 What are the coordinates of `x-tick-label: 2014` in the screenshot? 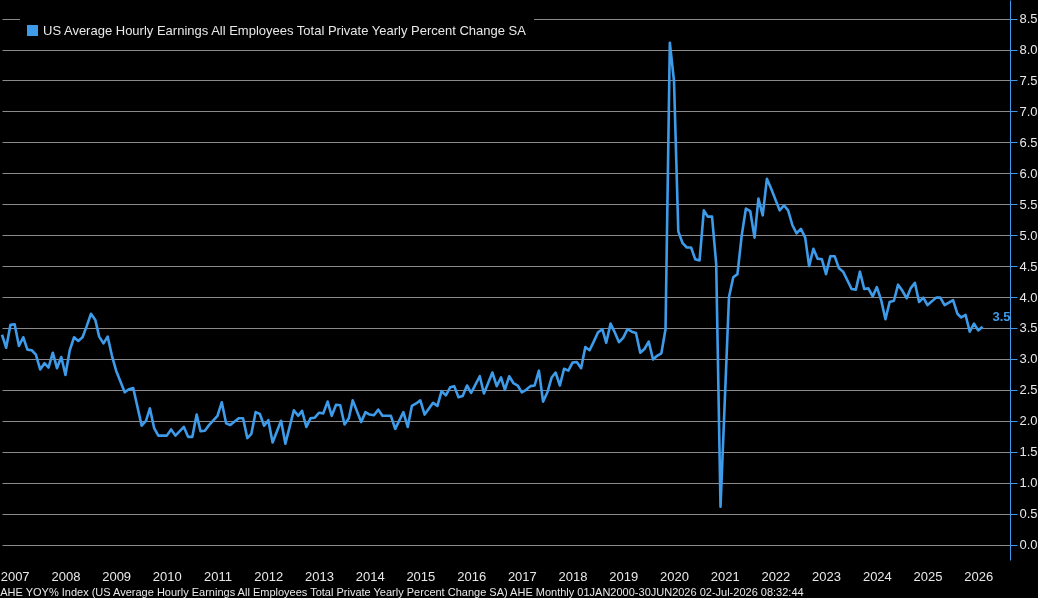 It's located at (370, 576).